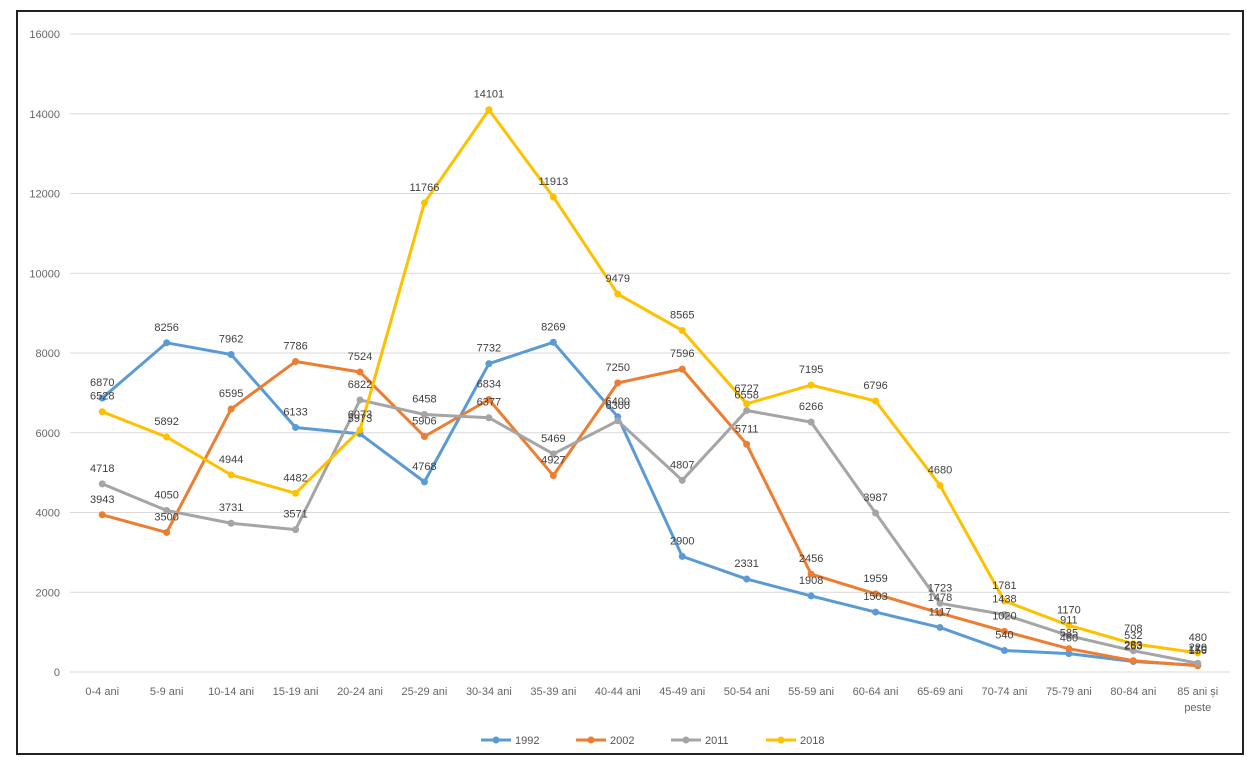 This screenshot has width=1247, height=757. I want to click on y-tick-label: 0, so click(57, 673).